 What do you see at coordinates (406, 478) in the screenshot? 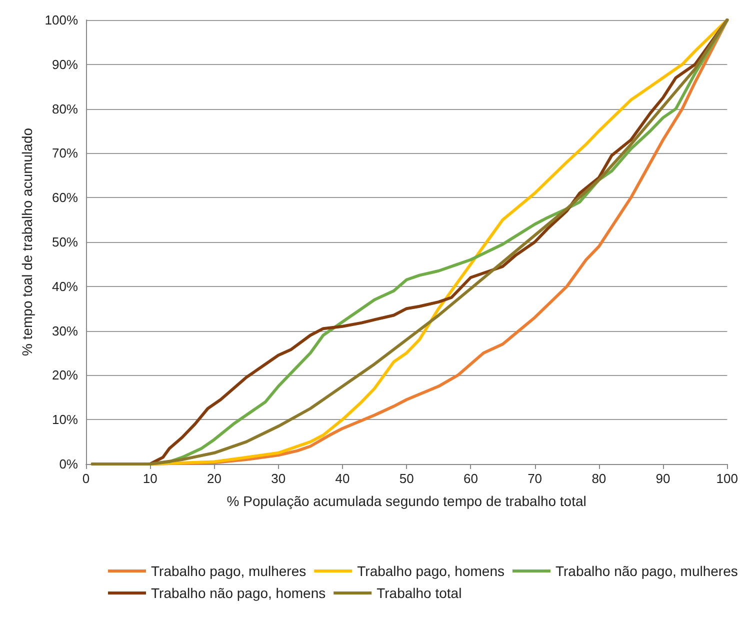
I see `x-tick-label: 50` at bounding box center [406, 478].